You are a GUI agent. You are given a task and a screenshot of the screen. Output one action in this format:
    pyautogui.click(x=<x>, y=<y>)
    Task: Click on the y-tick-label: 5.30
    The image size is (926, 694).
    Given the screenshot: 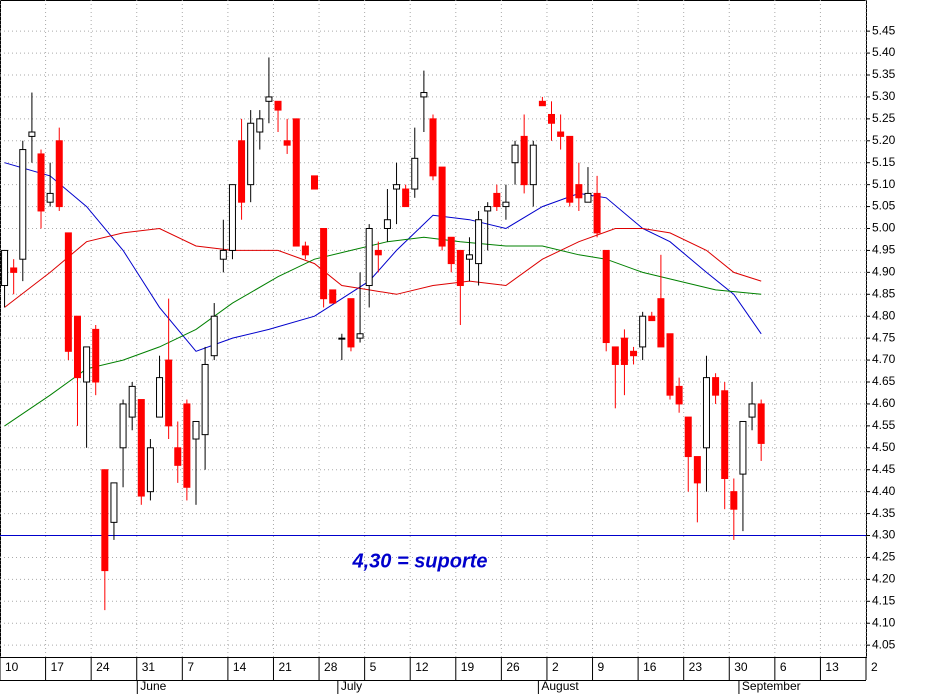 What is the action you would take?
    pyautogui.click(x=884, y=96)
    